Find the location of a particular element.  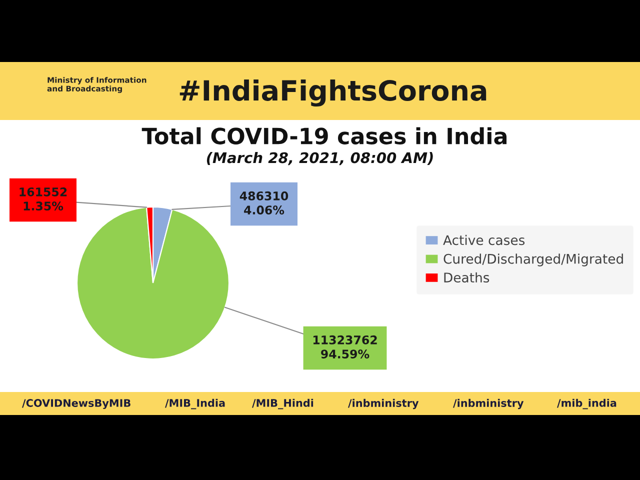

data-label: 486310 4.06% is located at coordinates (264, 202).